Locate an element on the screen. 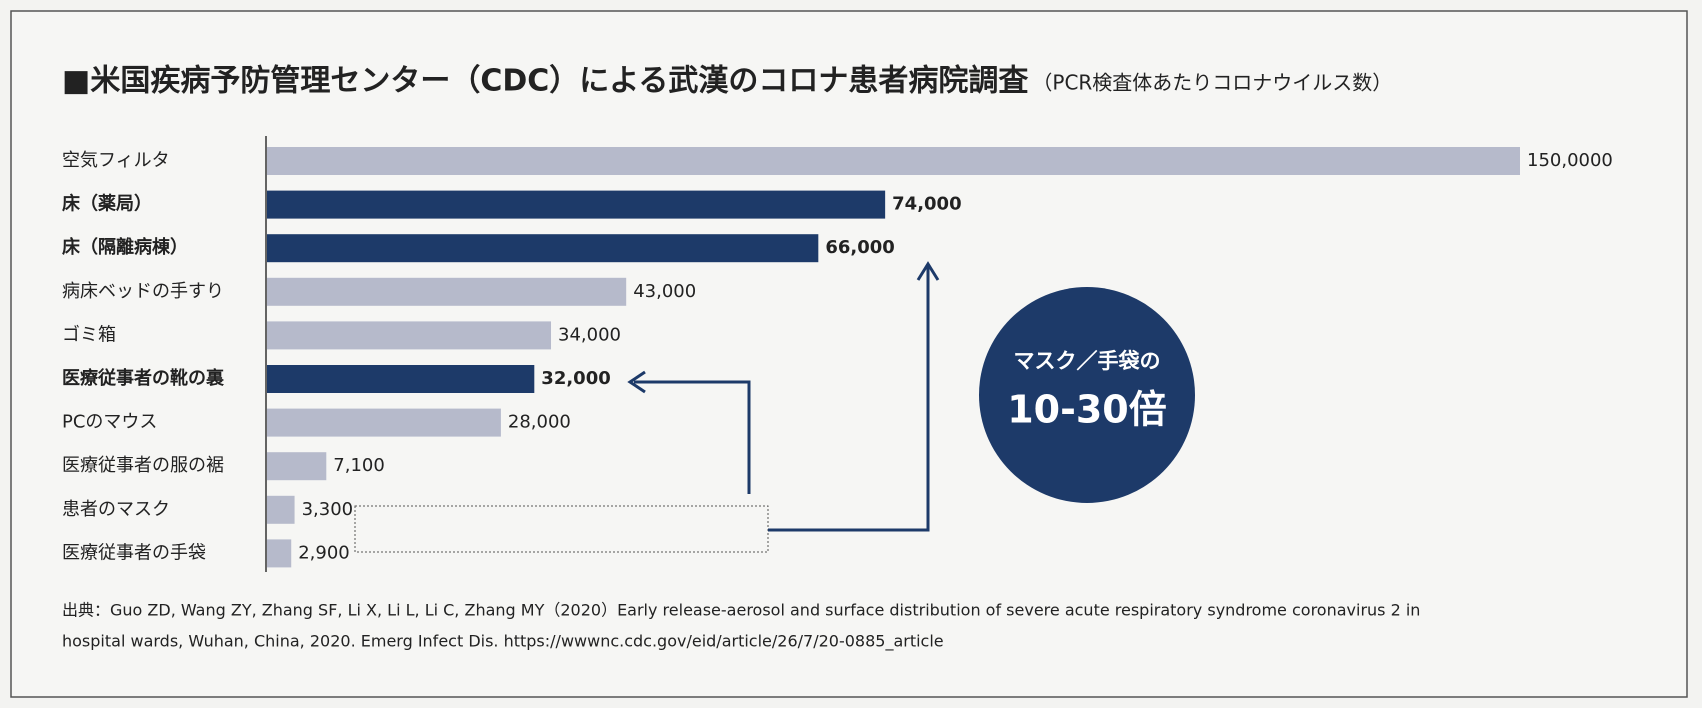 The height and width of the screenshot is (708, 1702). y-tick-label: 患者のマスク is located at coordinates (116, 509).